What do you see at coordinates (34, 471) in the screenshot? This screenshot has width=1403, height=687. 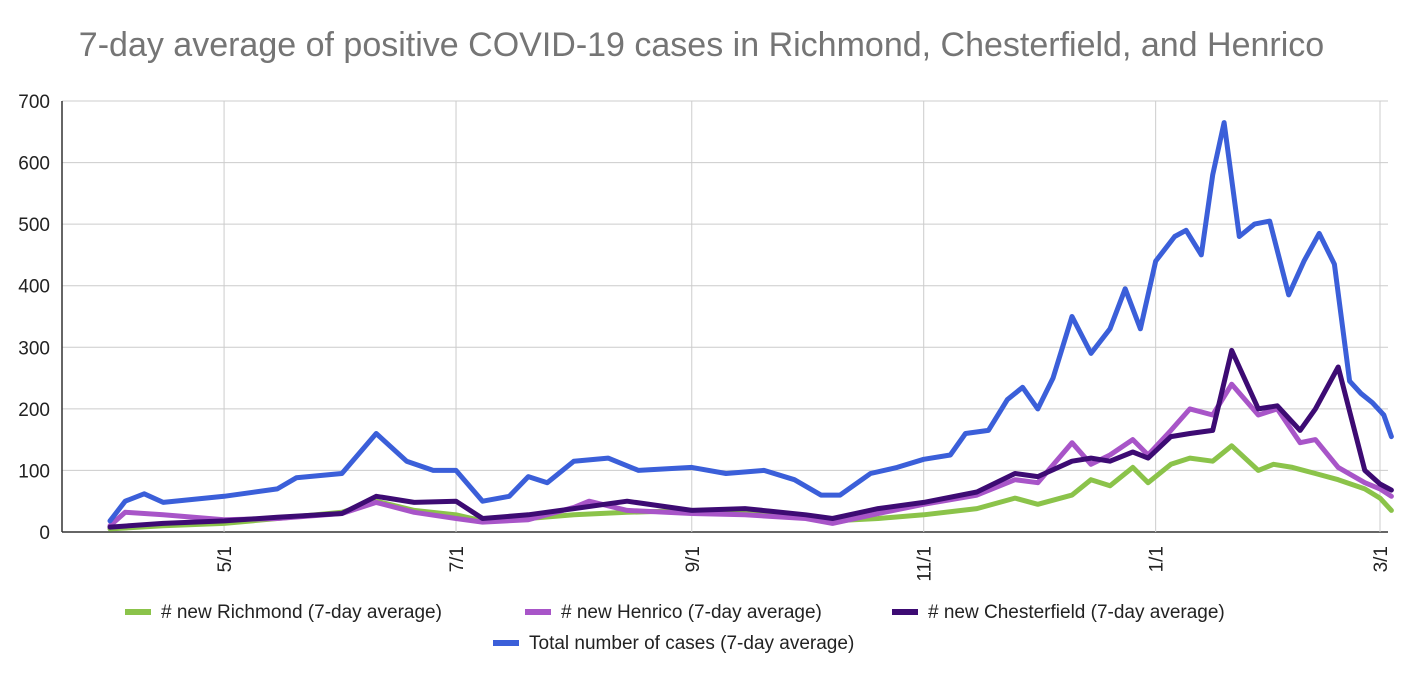 I see `y-tick-label: 100` at bounding box center [34, 471].